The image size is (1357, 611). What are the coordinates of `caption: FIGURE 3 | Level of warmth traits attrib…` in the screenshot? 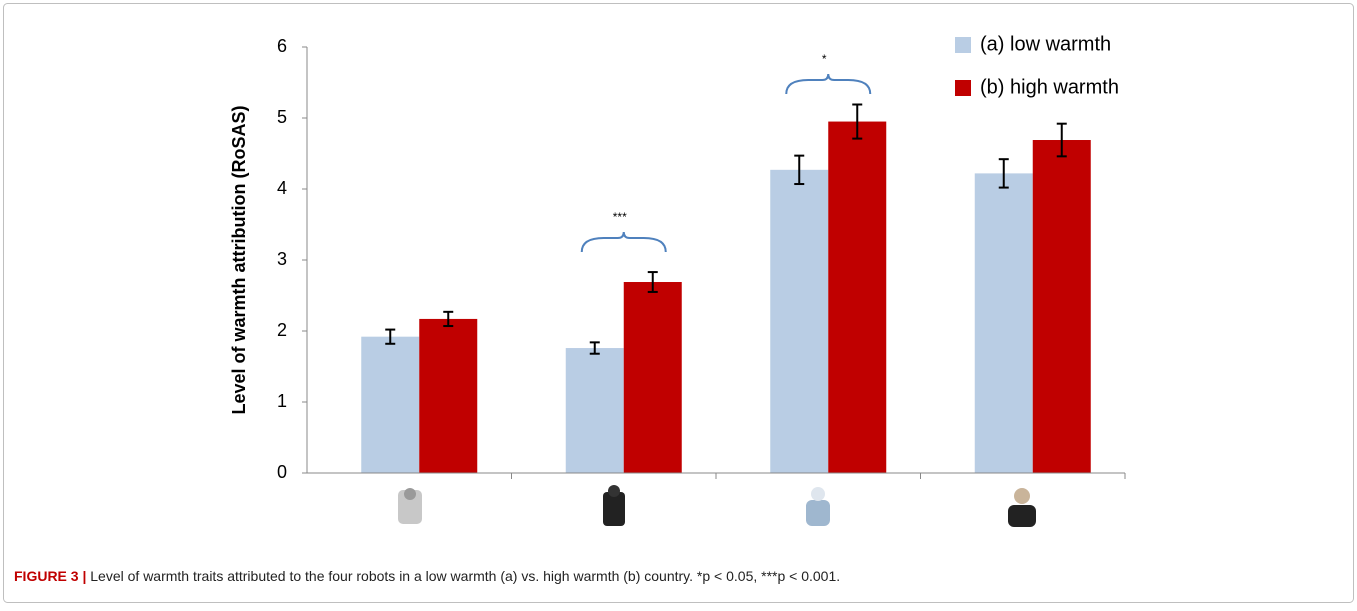 It's located at (427, 576).